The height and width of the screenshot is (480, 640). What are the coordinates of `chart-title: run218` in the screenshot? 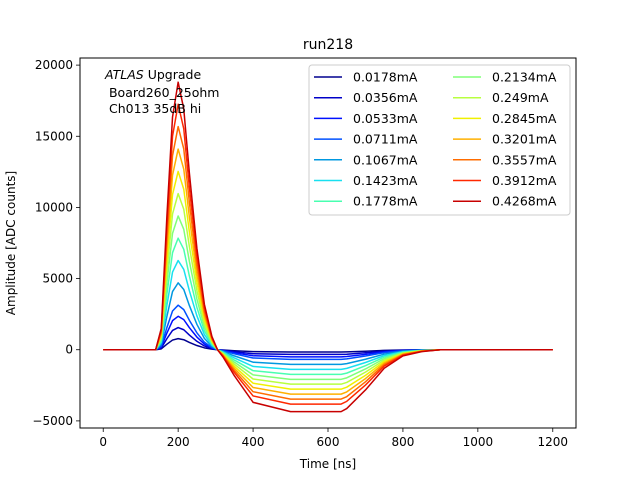 It's located at (328, 45).